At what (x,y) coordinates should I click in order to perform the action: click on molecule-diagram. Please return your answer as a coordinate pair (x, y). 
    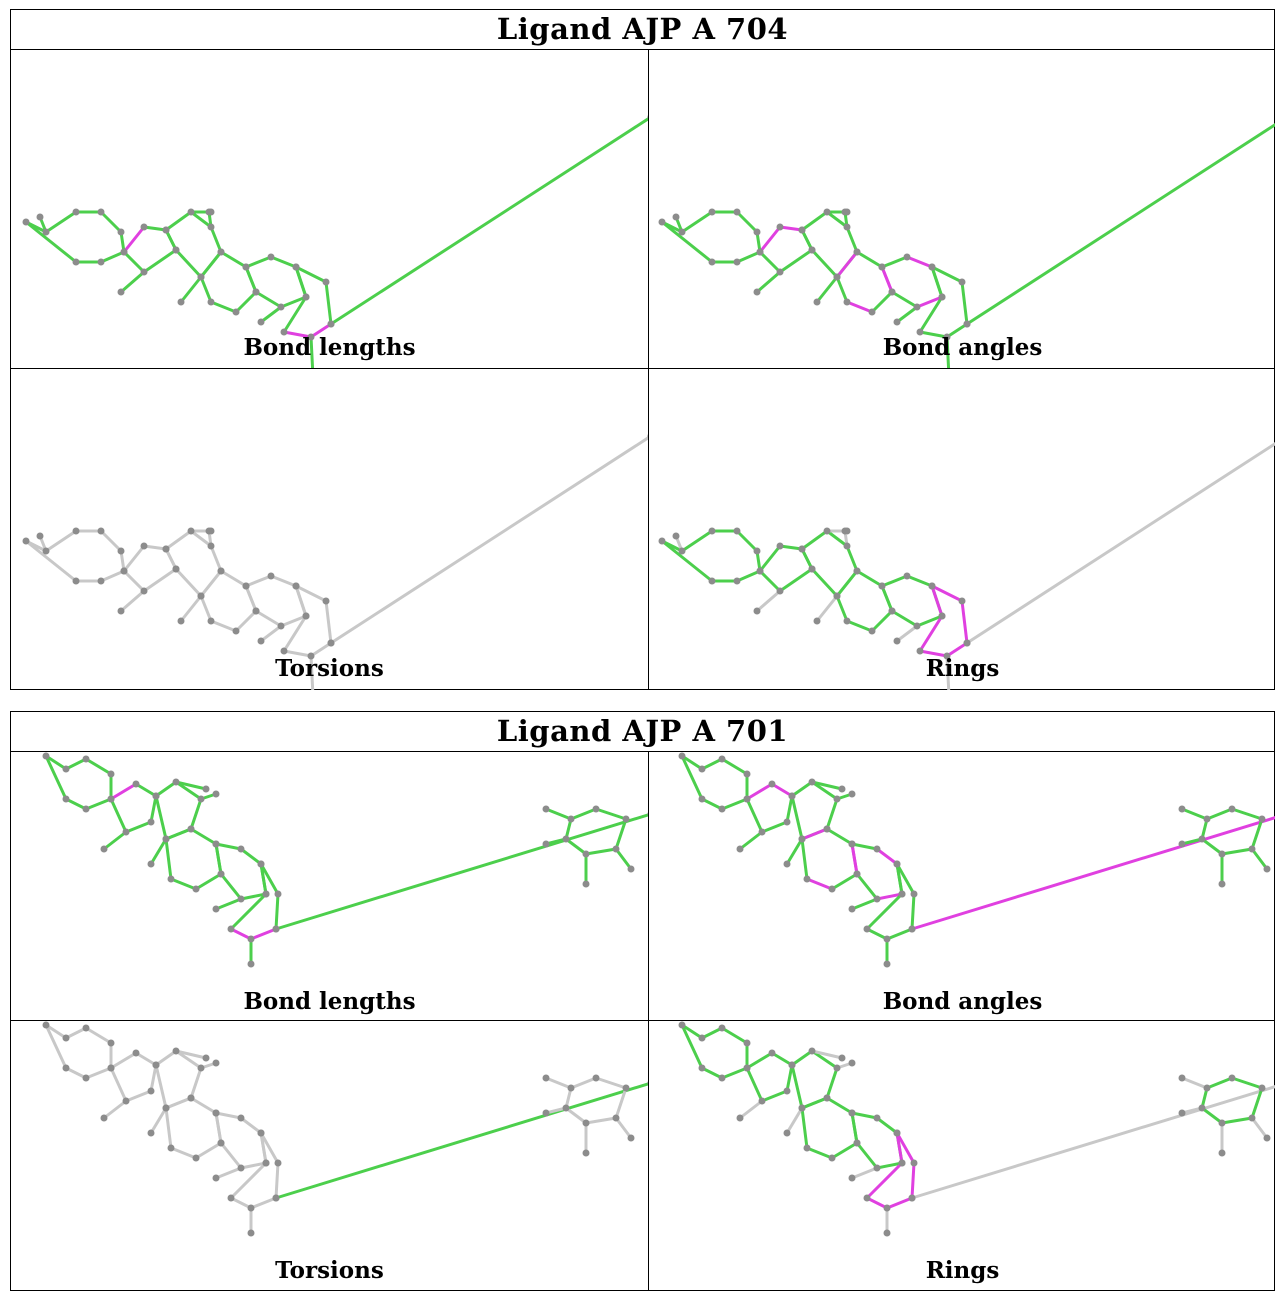
    Looking at the image, I should click on (976, 1129).